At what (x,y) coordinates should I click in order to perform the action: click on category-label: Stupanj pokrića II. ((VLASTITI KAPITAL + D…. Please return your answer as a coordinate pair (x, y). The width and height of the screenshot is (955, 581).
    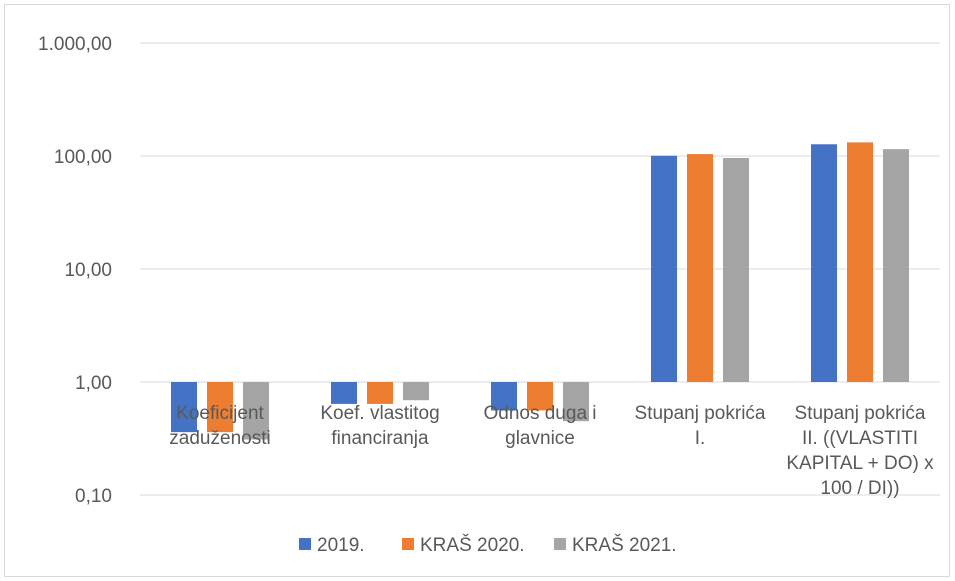
    Looking at the image, I should click on (860, 451).